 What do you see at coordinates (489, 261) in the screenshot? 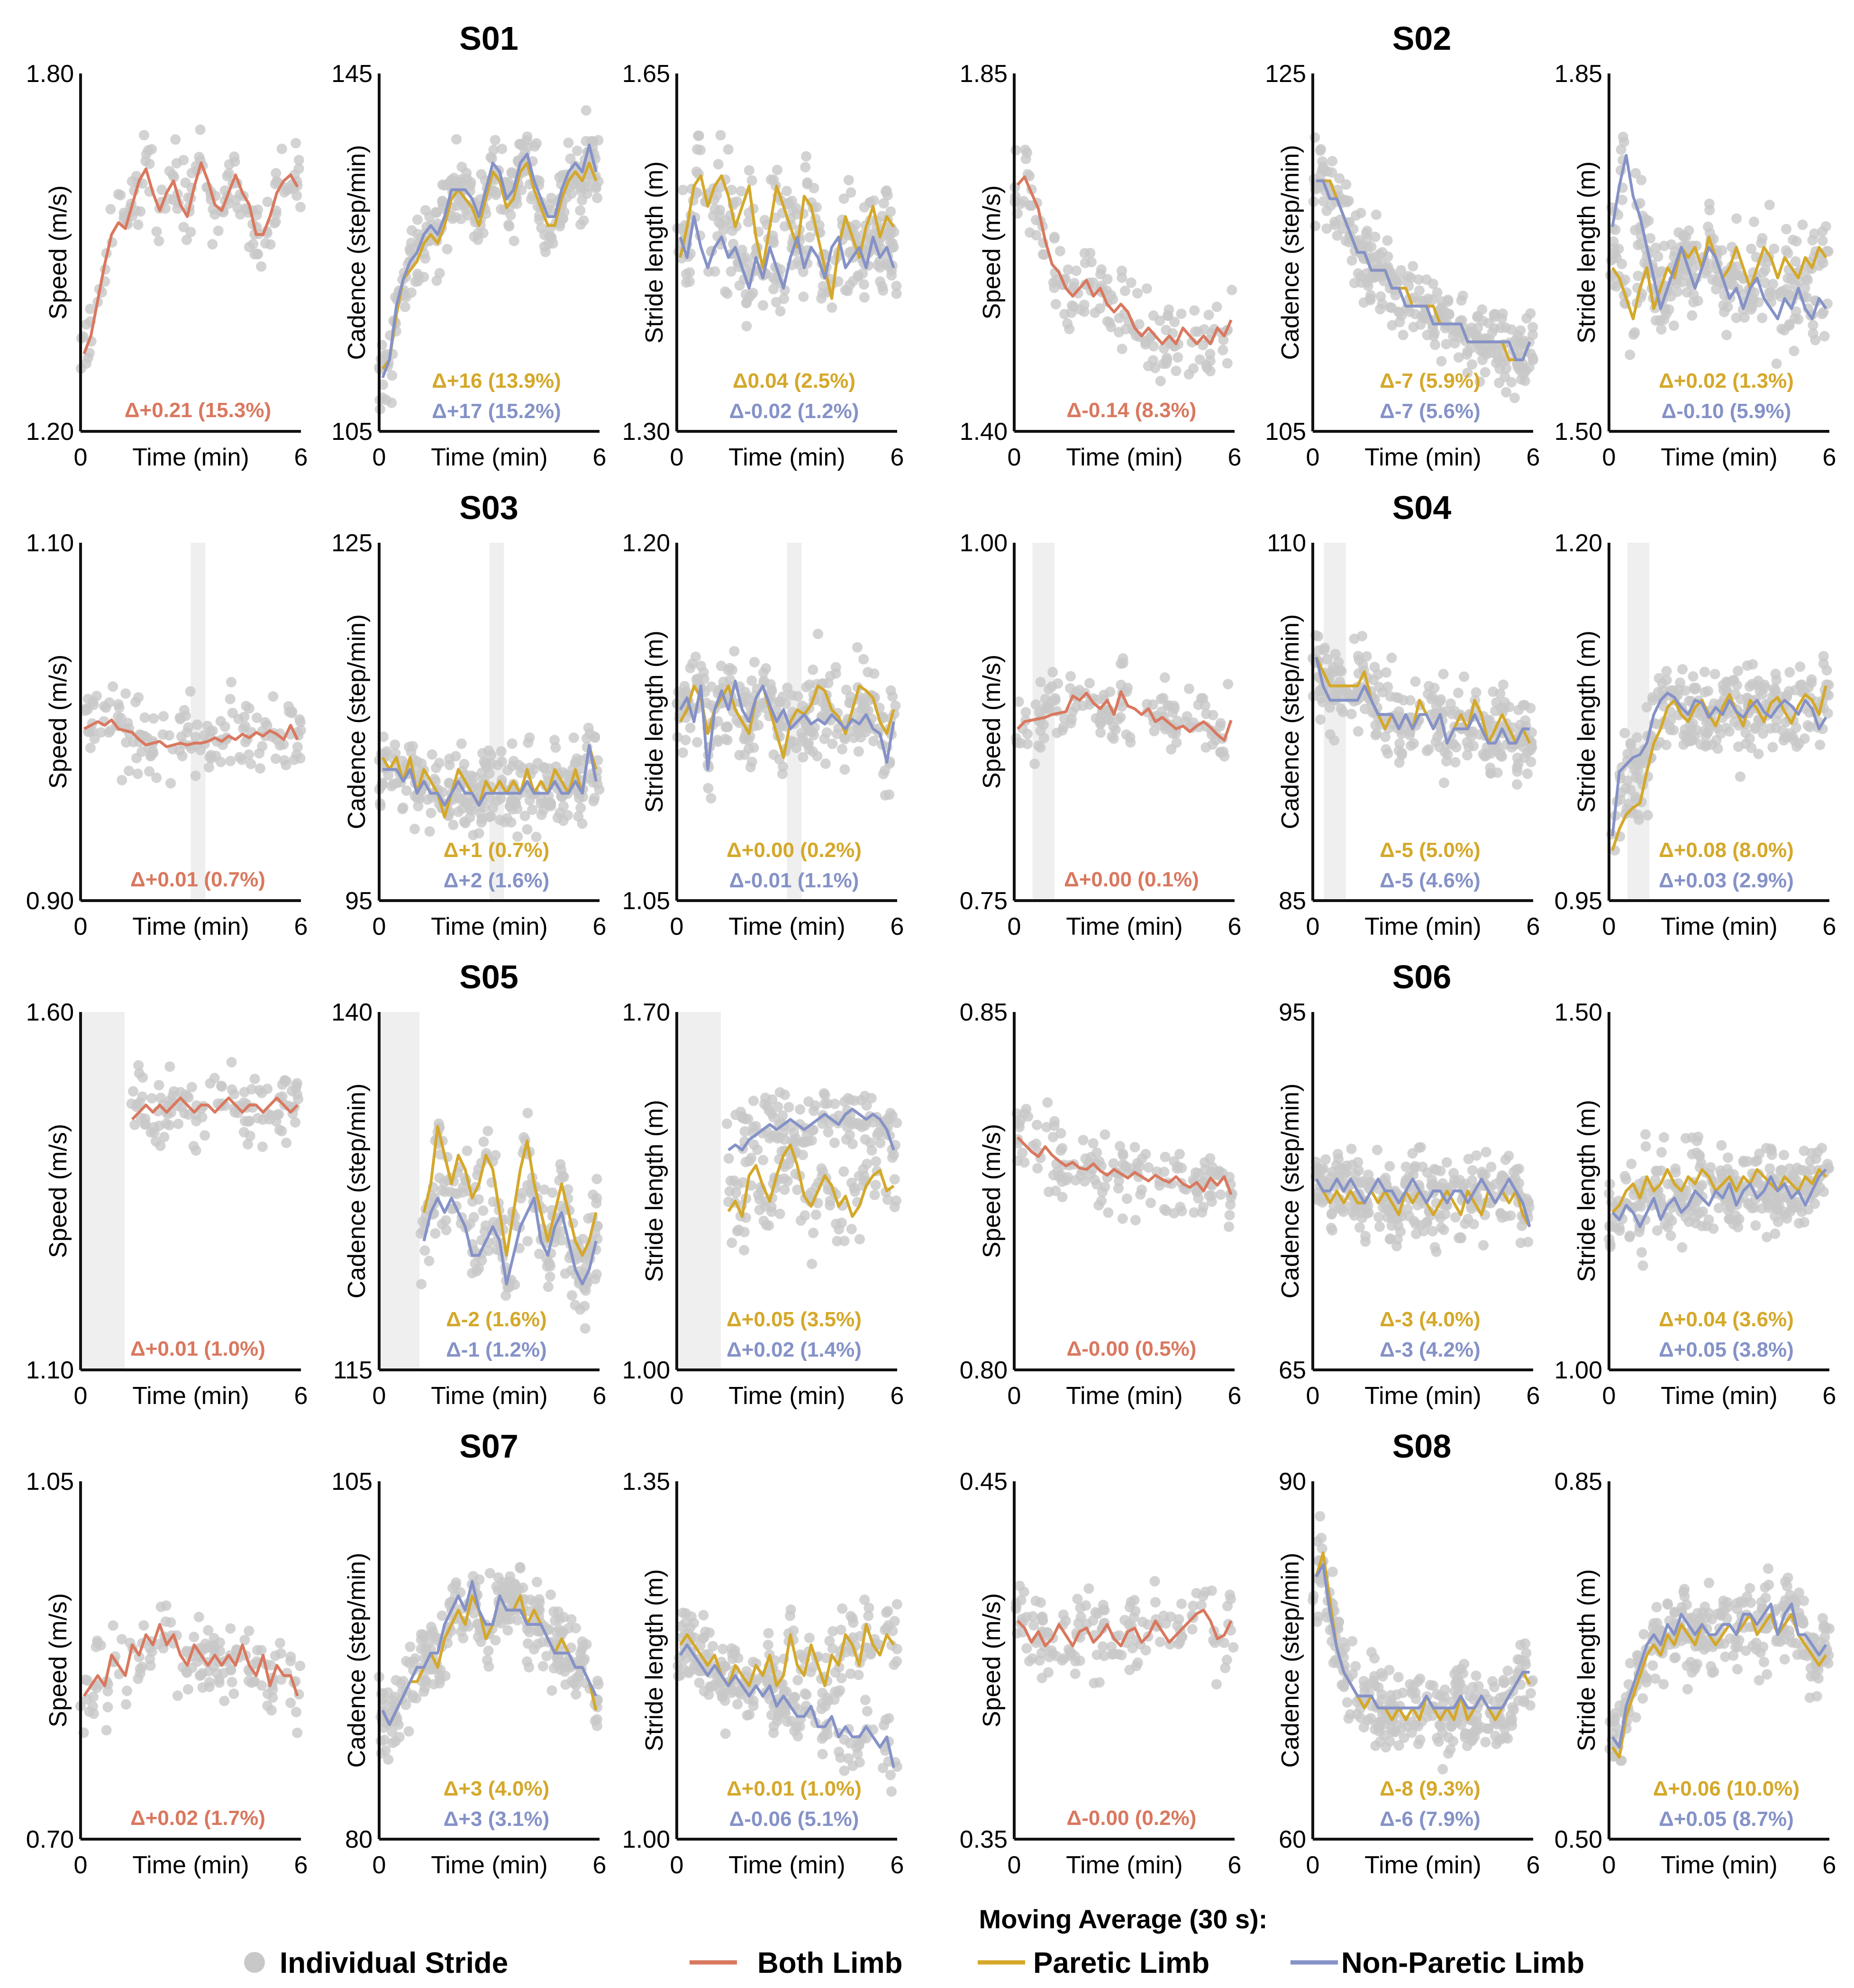
I see `moving-average-nonparetic` at bounding box center [489, 261].